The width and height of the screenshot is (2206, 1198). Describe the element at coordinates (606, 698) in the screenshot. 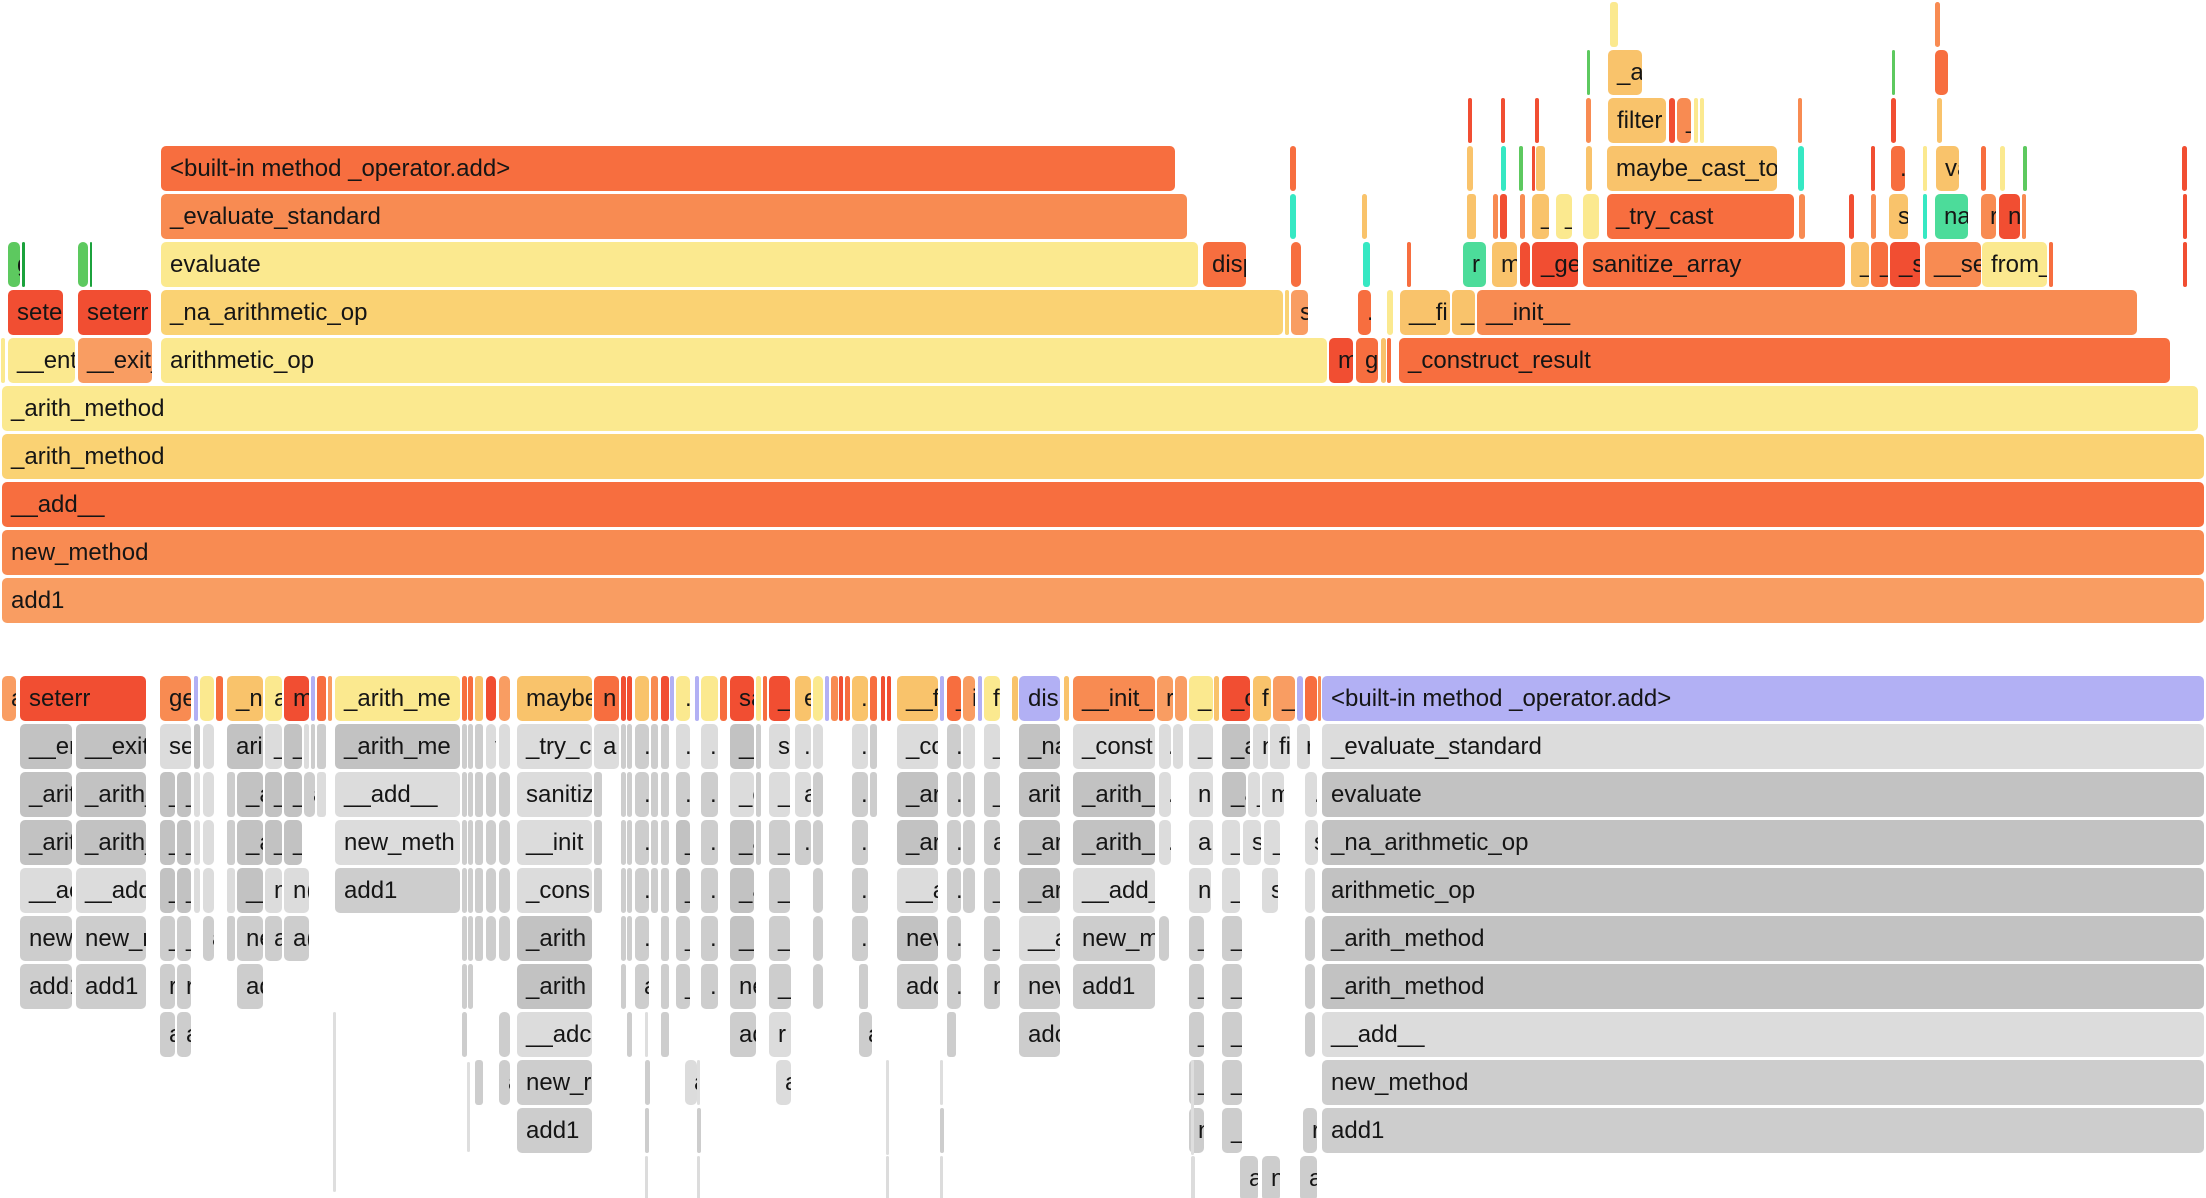

I see `sandwich-frame-n: n` at that location.